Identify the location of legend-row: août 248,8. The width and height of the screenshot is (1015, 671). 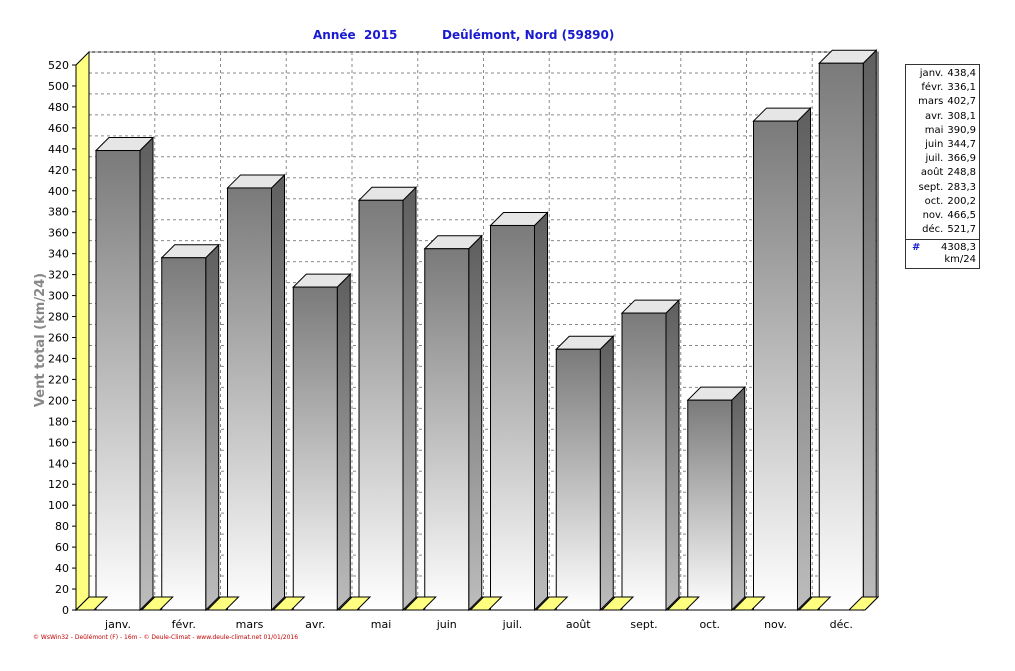
(942, 173).